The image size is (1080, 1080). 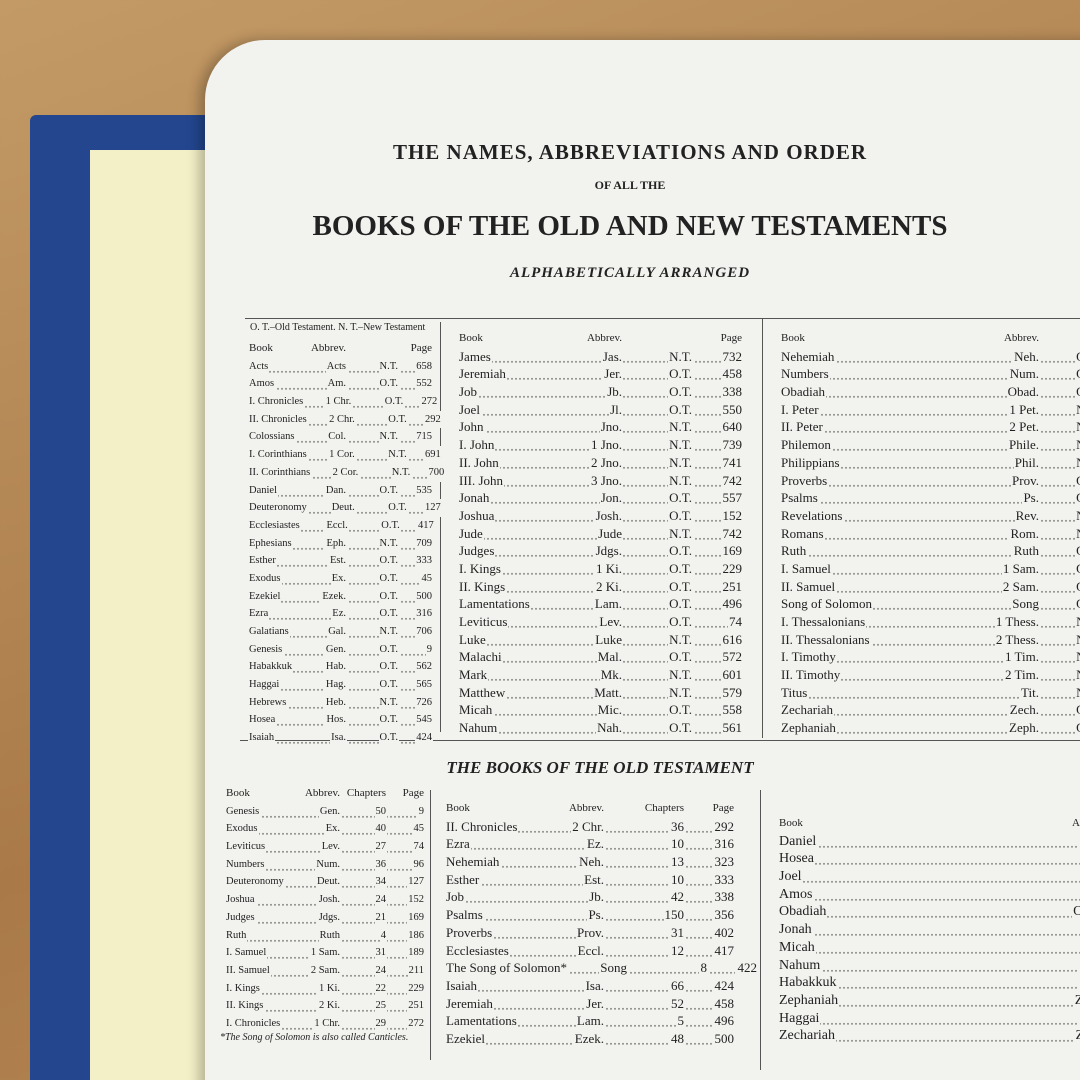 I want to click on table-row: Exodus Ex. 40 45, so click(x=325, y=829).